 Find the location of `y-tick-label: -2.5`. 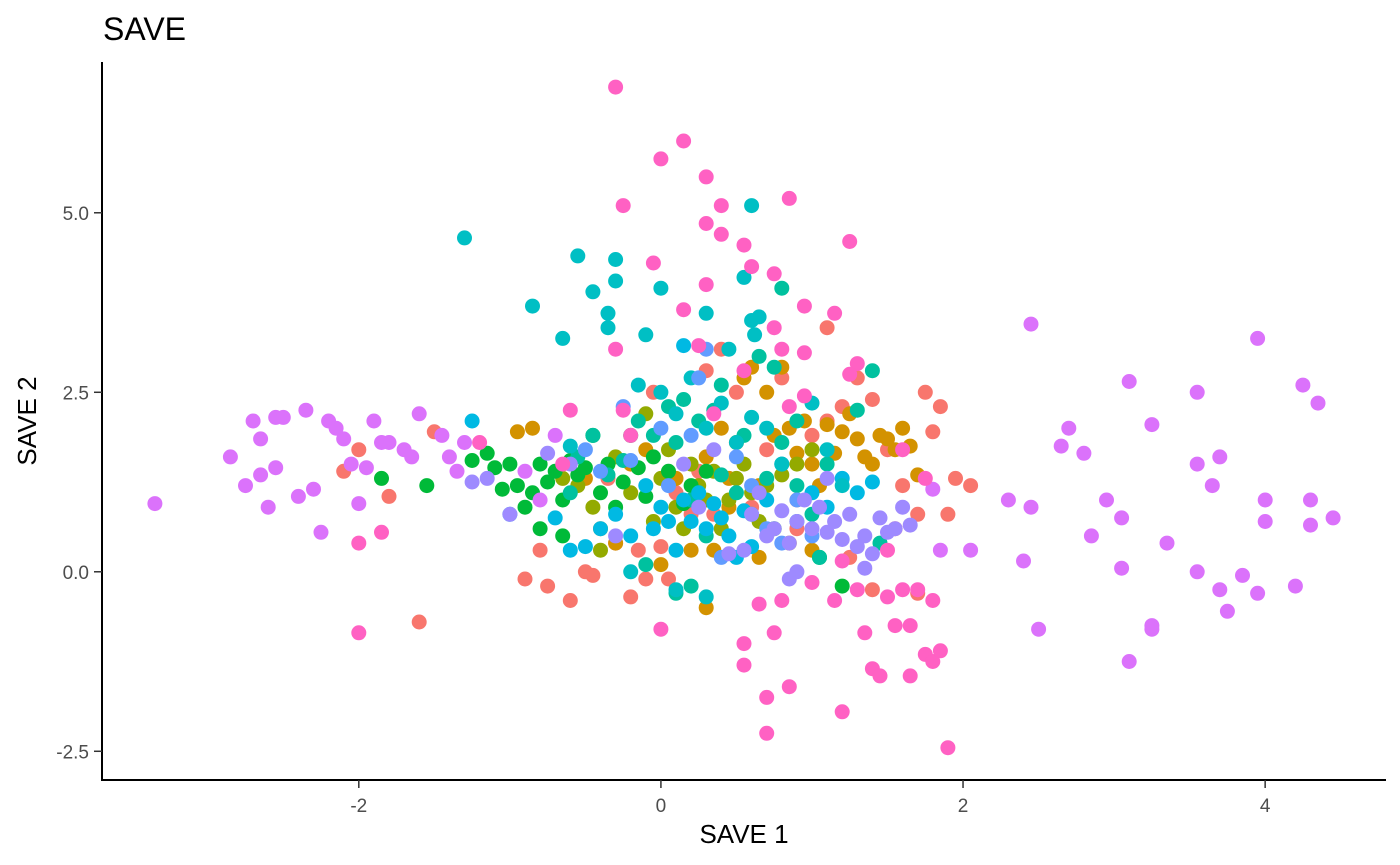

y-tick-label: -2.5 is located at coordinates (72, 752).